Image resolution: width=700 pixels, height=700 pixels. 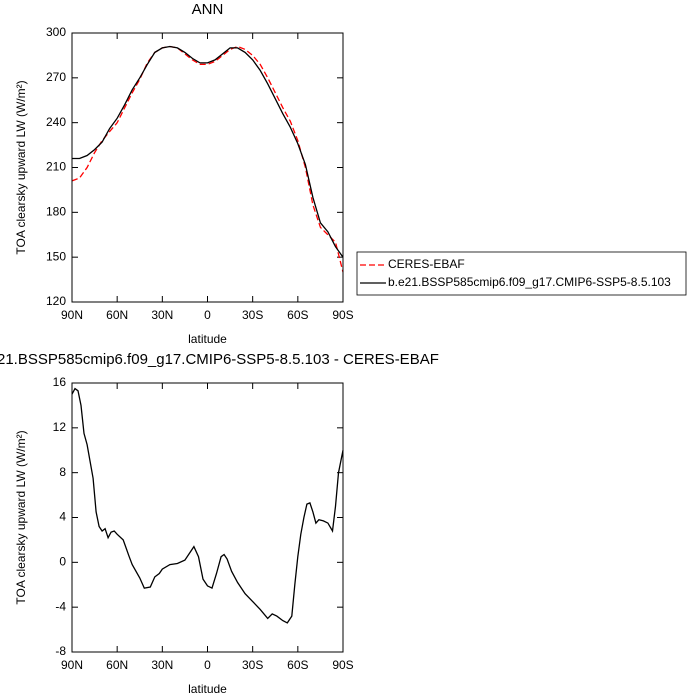 What do you see at coordinates (60, 427) in the screenshot?
I see `y-tick-label: 12` at bounding box center [60, 427].